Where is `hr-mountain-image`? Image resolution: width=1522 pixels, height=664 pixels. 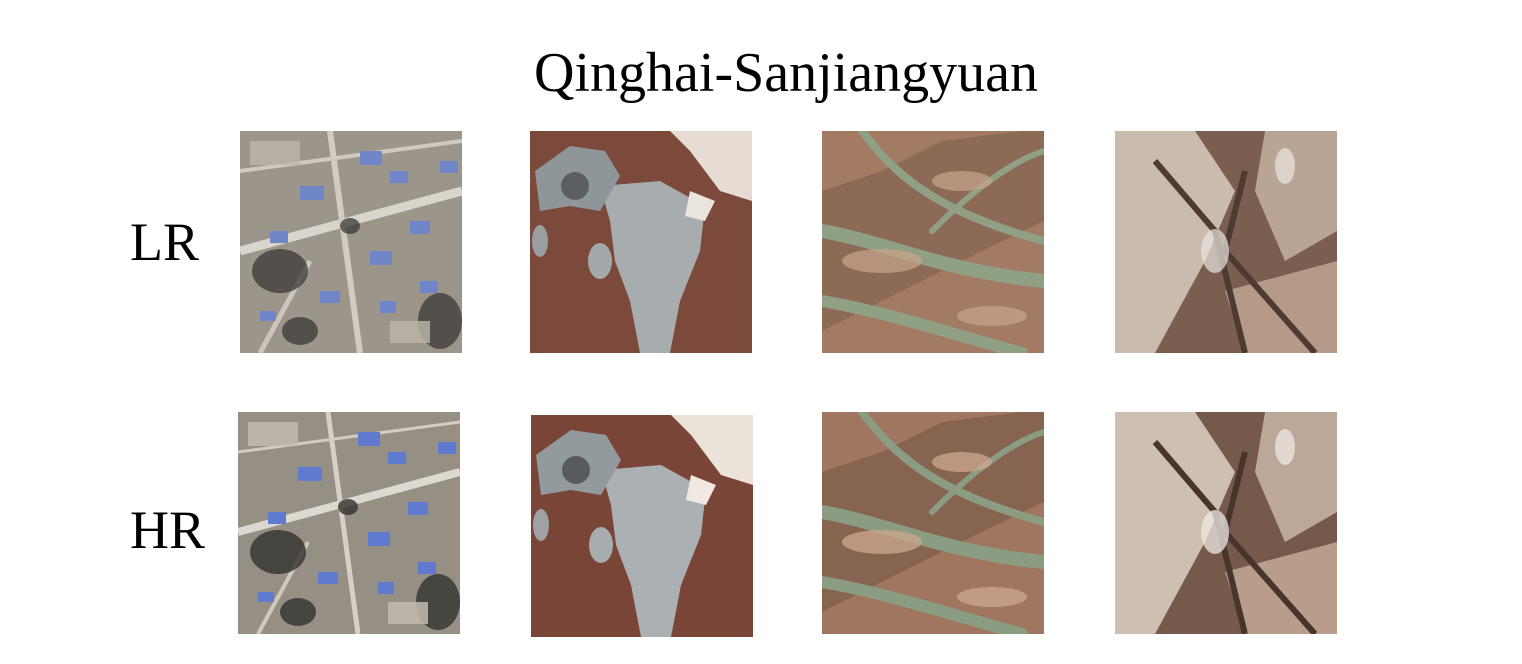 hr-mountain-image is located at coordinates (1226, 523).